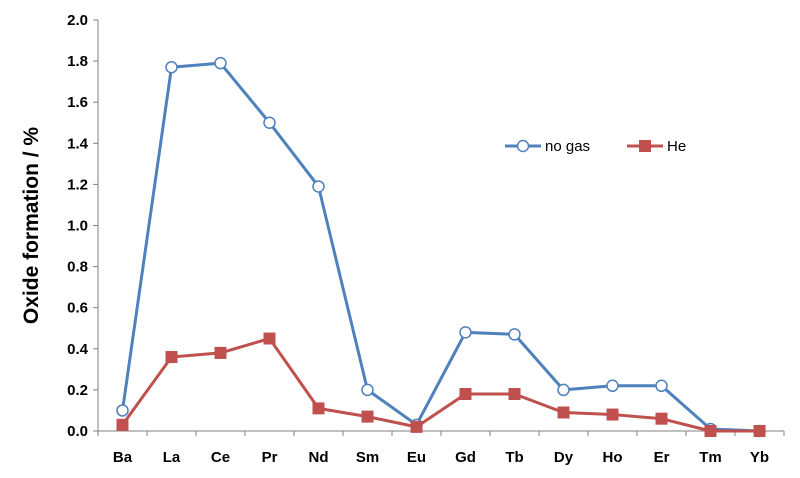  What do you see at coordinates (710, 457) in the screenshot?
I see `x-tick-label: Tm` at bounding box center [710, 457].